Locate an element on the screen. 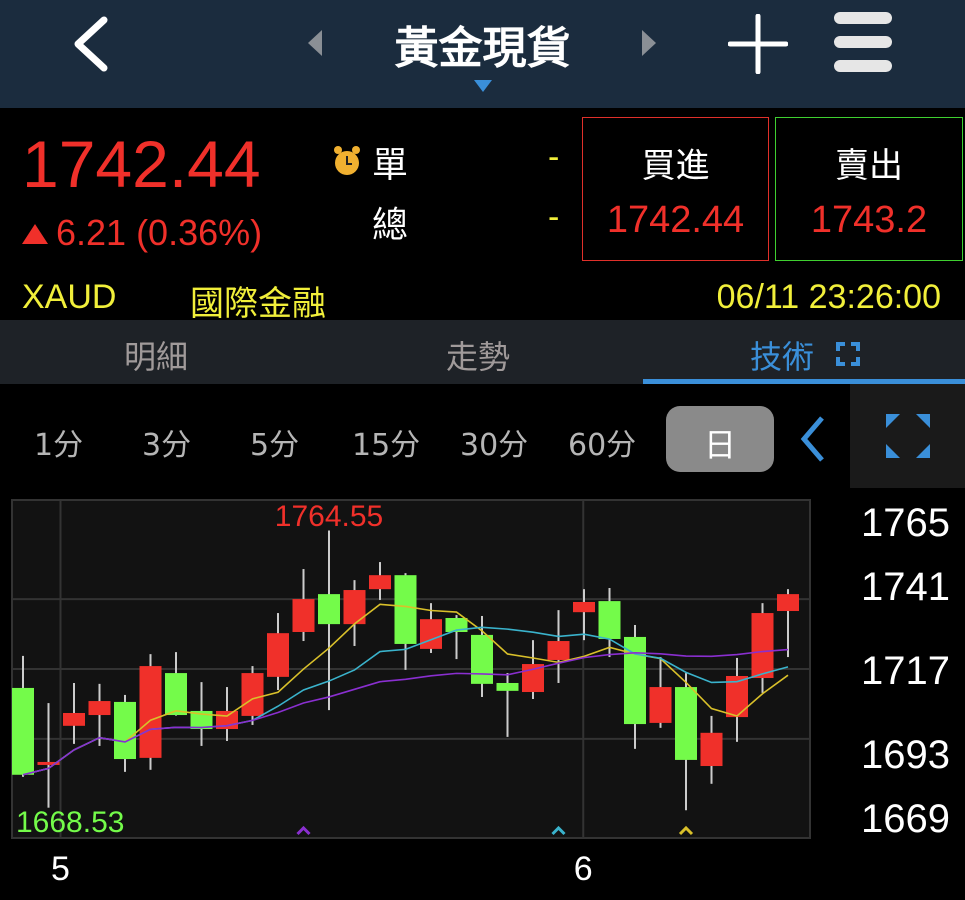 The height and width of the screenshot is (900, 965). buy-button: 買進 1742.44 is located at coordinates (675, 189).